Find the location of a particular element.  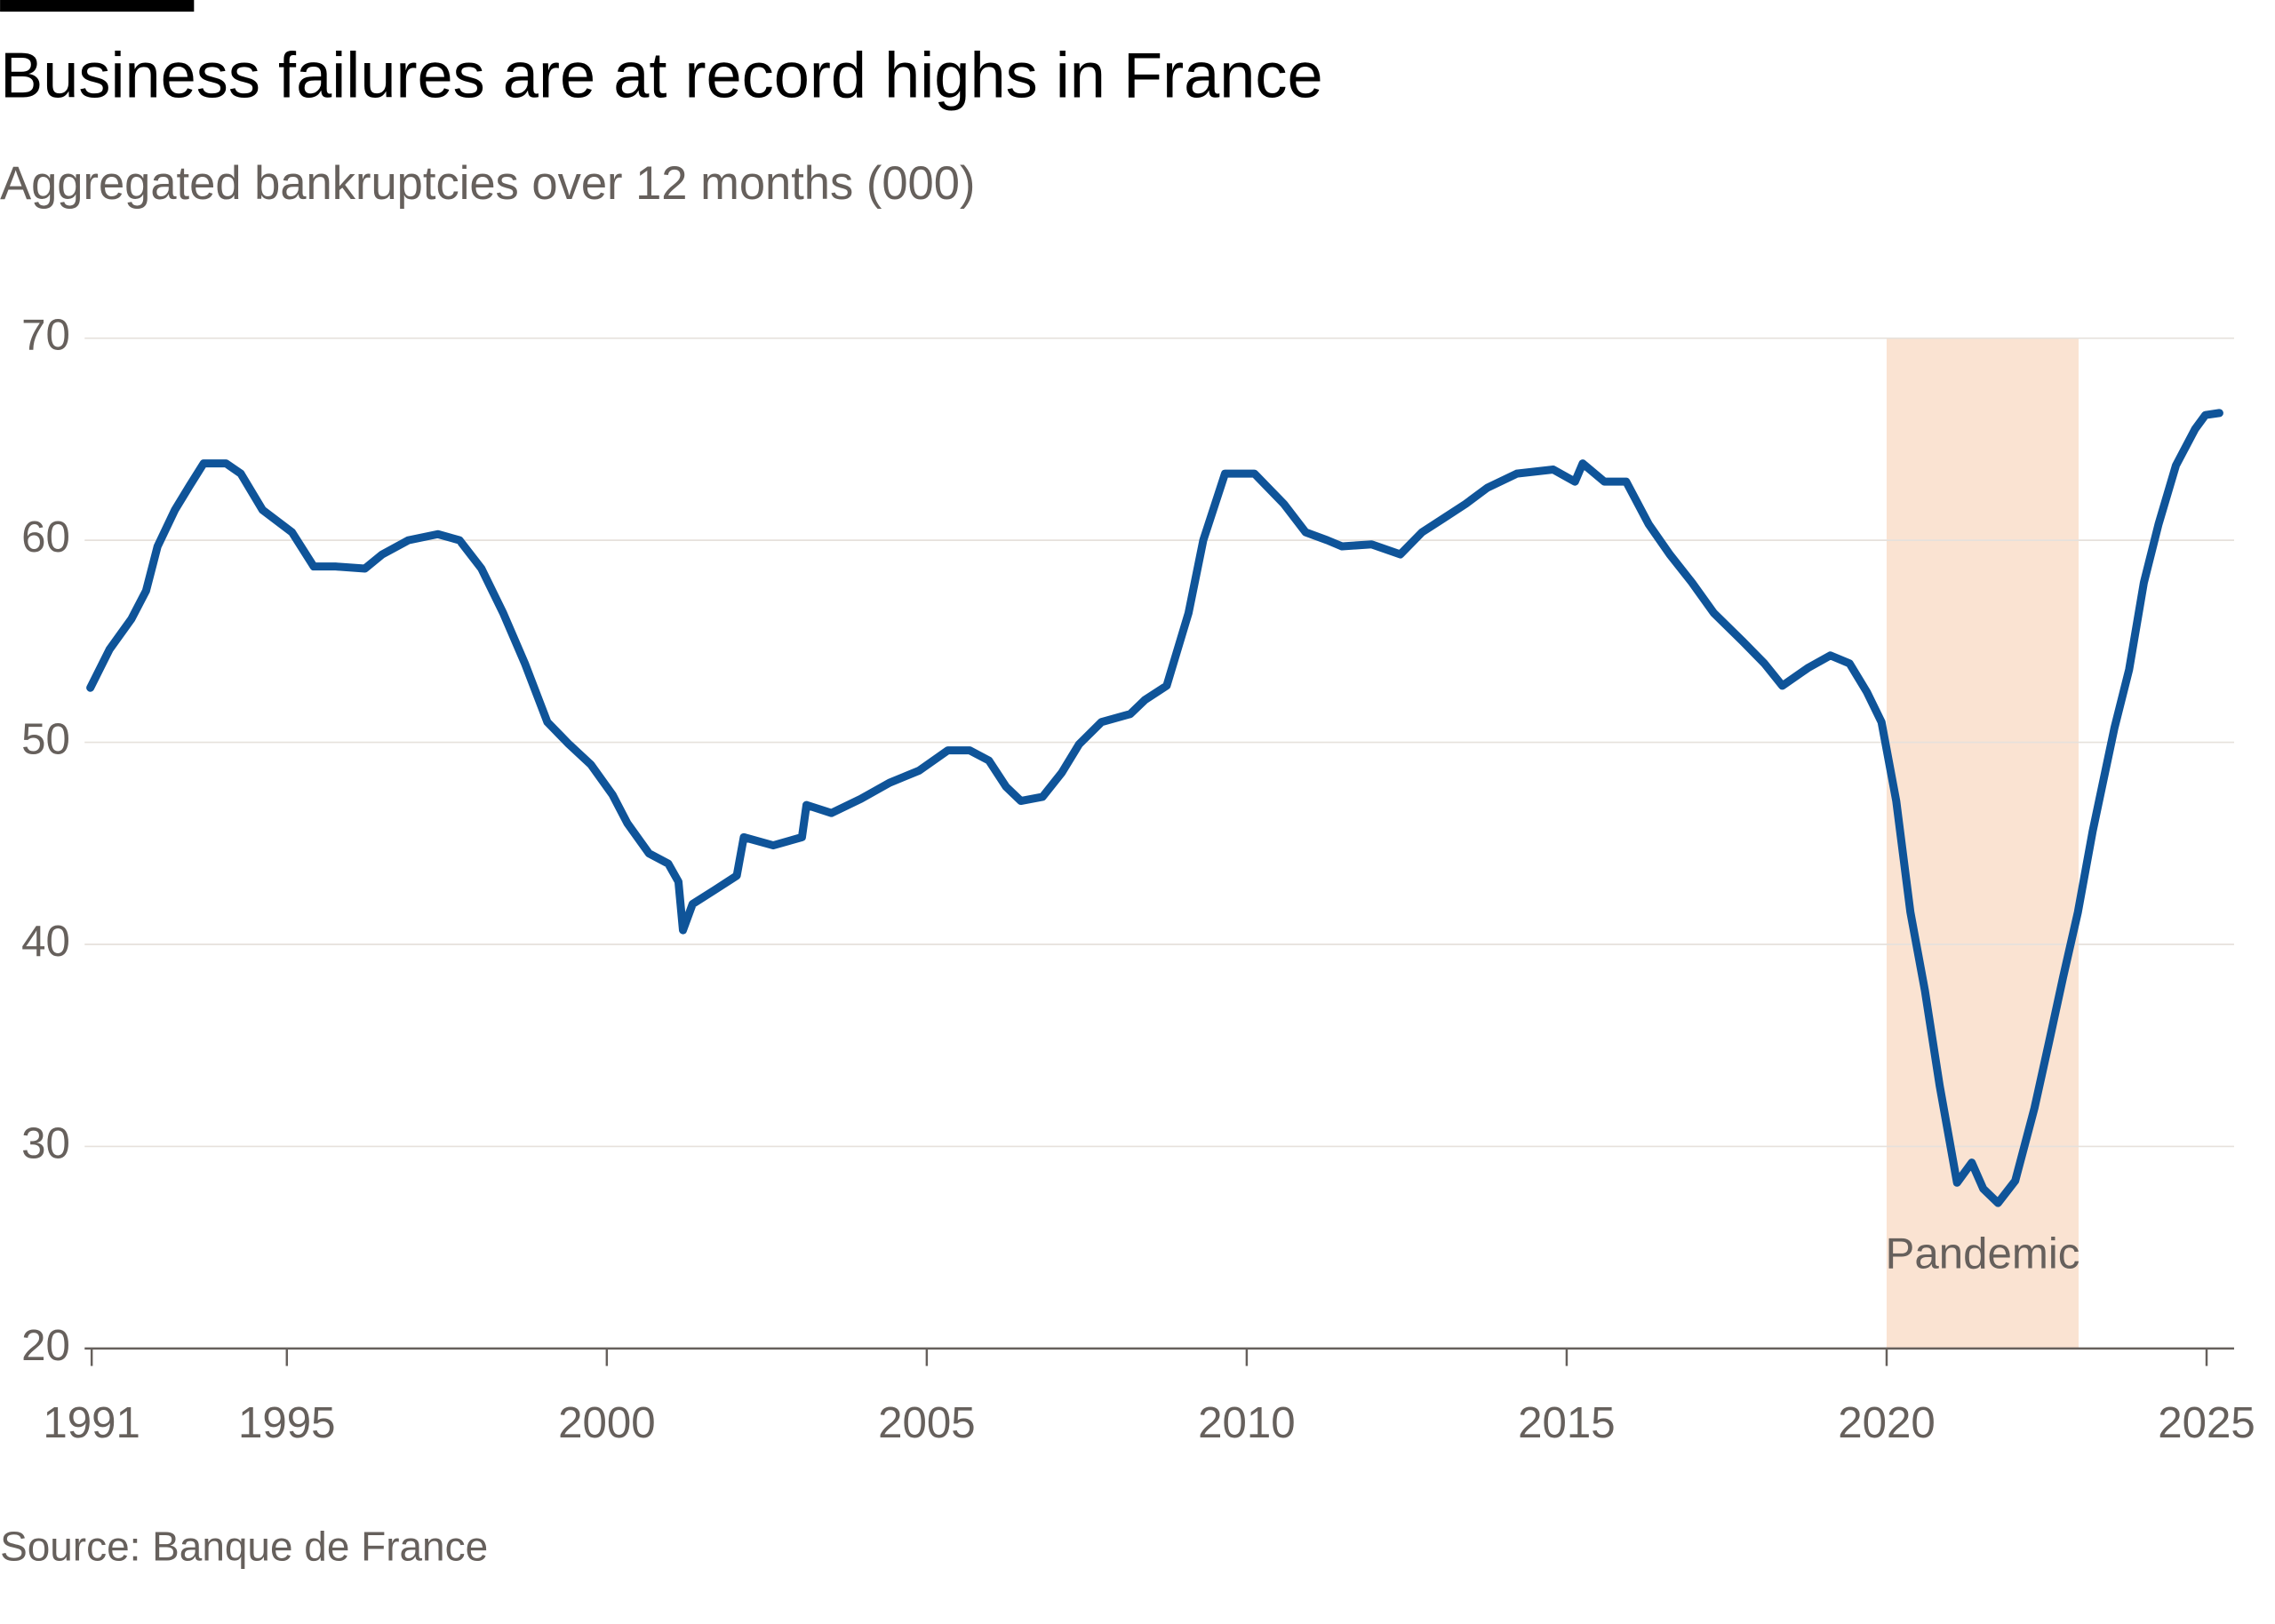

x-tick-label: 2020 is located at coordinates (1887, 1422).